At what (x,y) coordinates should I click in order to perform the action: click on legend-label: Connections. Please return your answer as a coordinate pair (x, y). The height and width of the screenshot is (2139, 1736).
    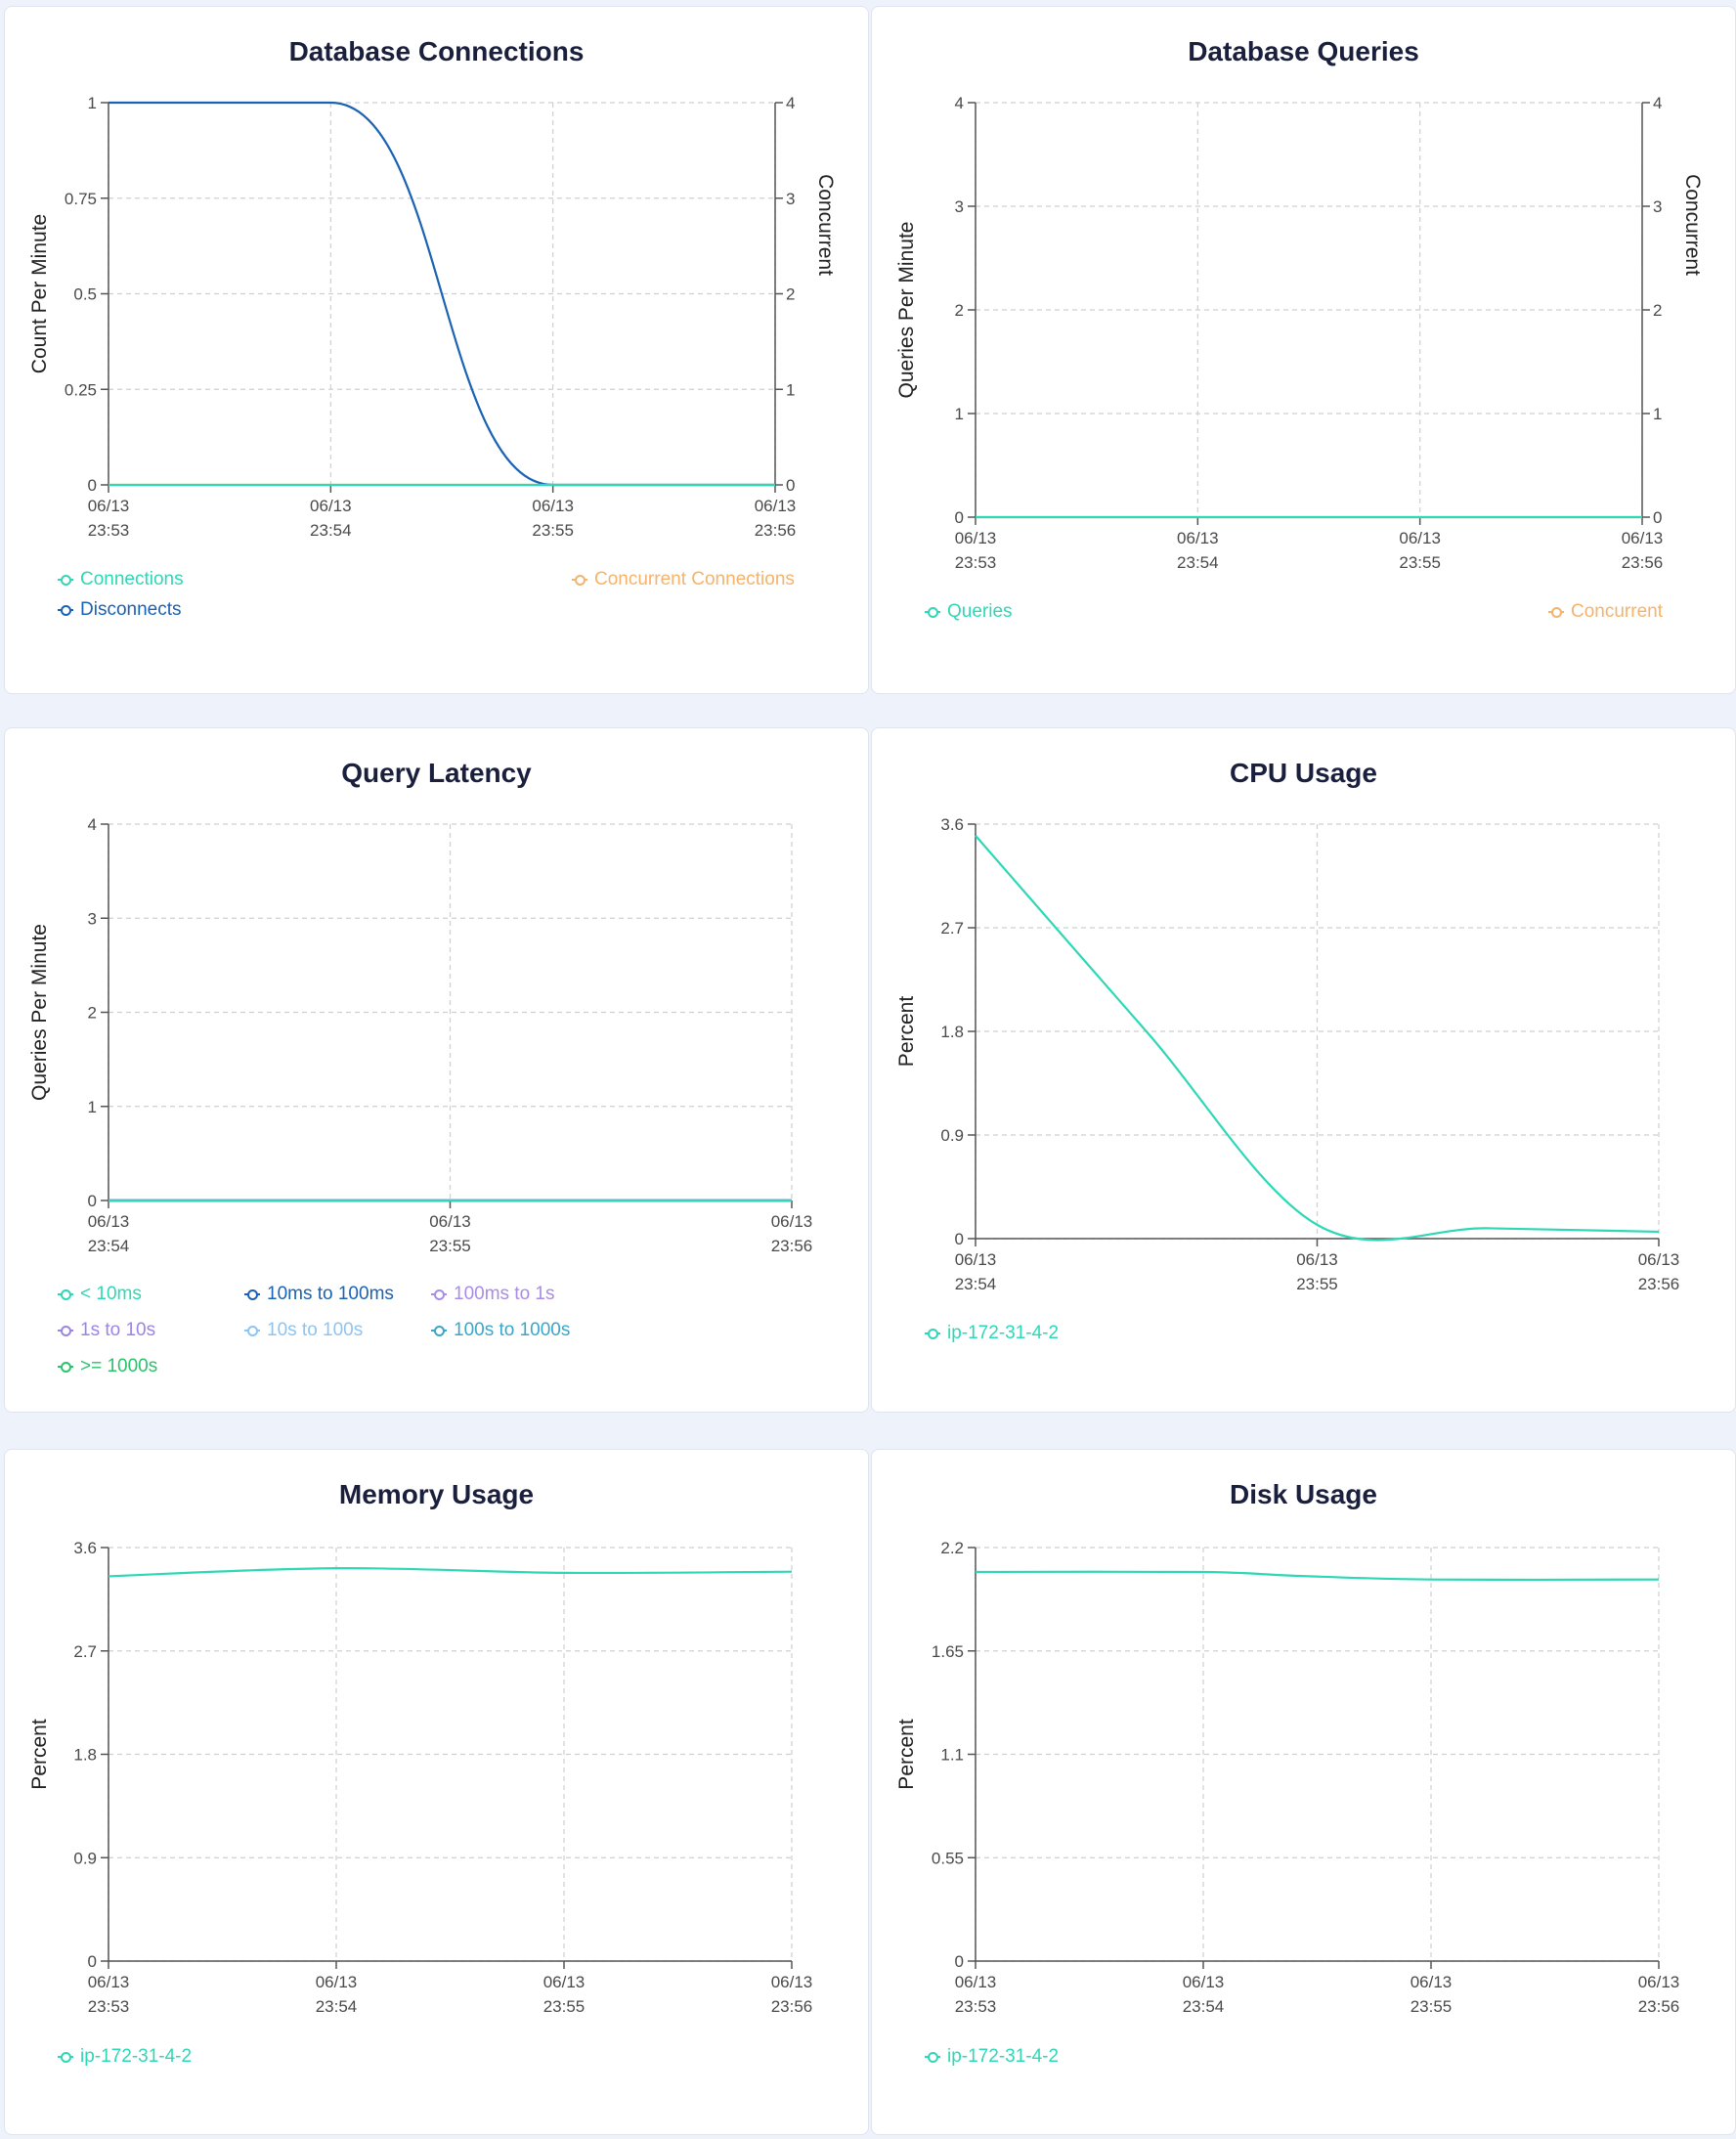
    Looking at the image, I should click on (132, 579).